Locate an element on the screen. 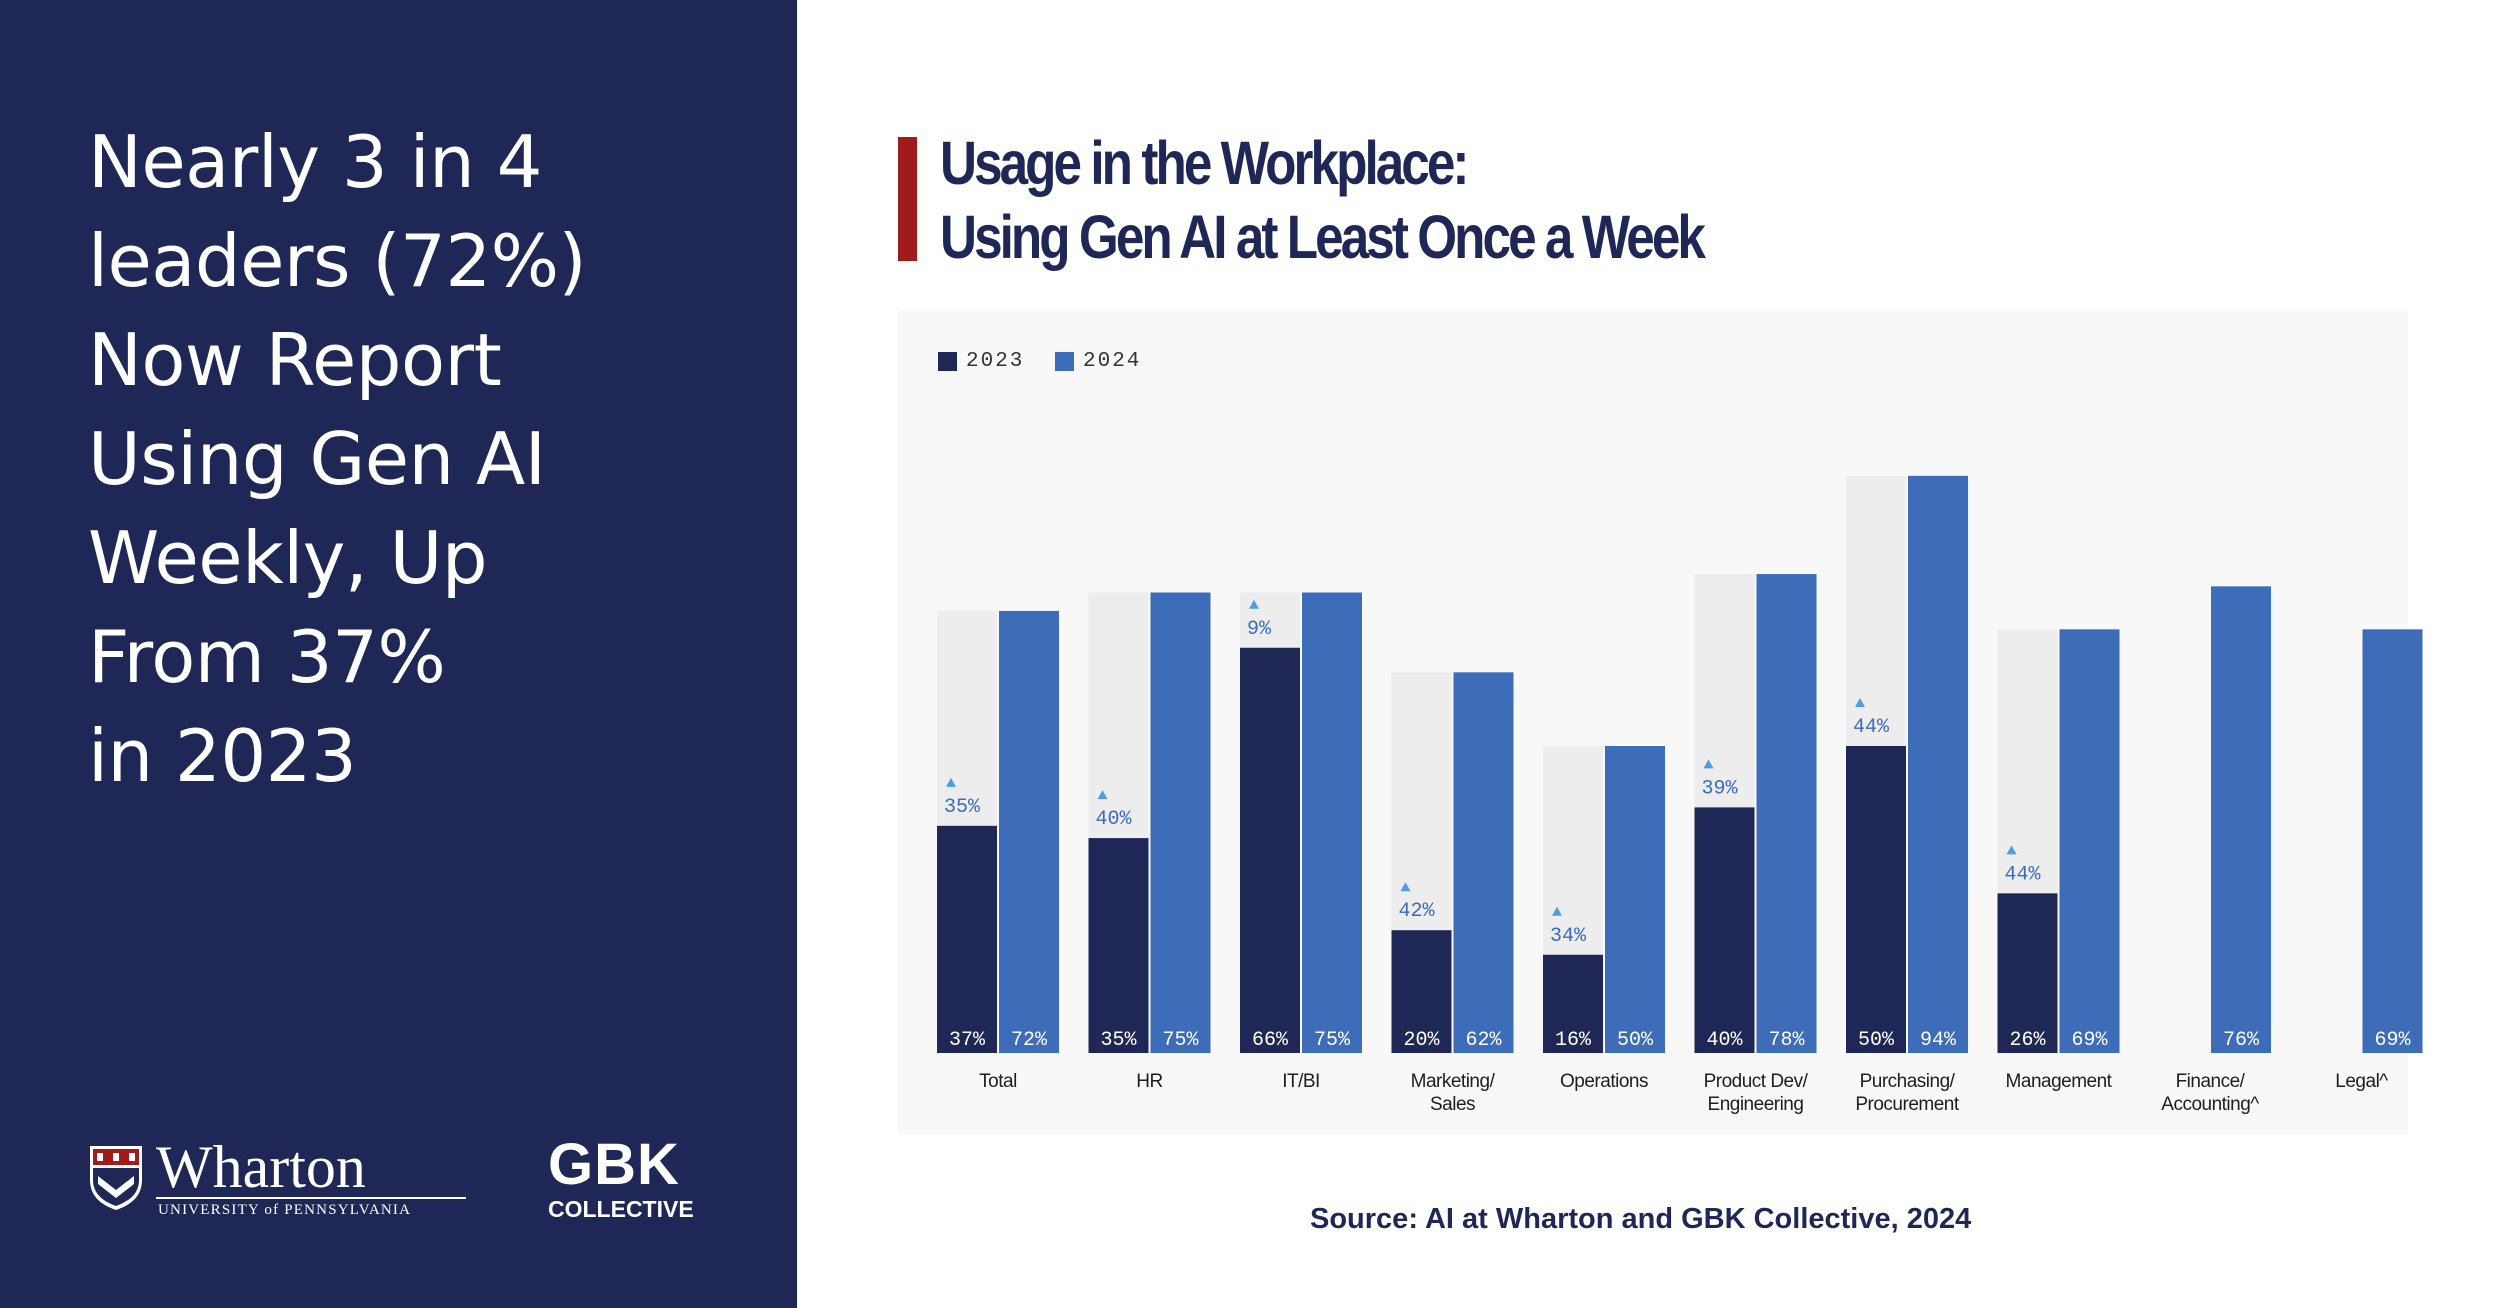 The image size is (2500, 1308). headline-line: Now Report is located at coordinates (295, 360).